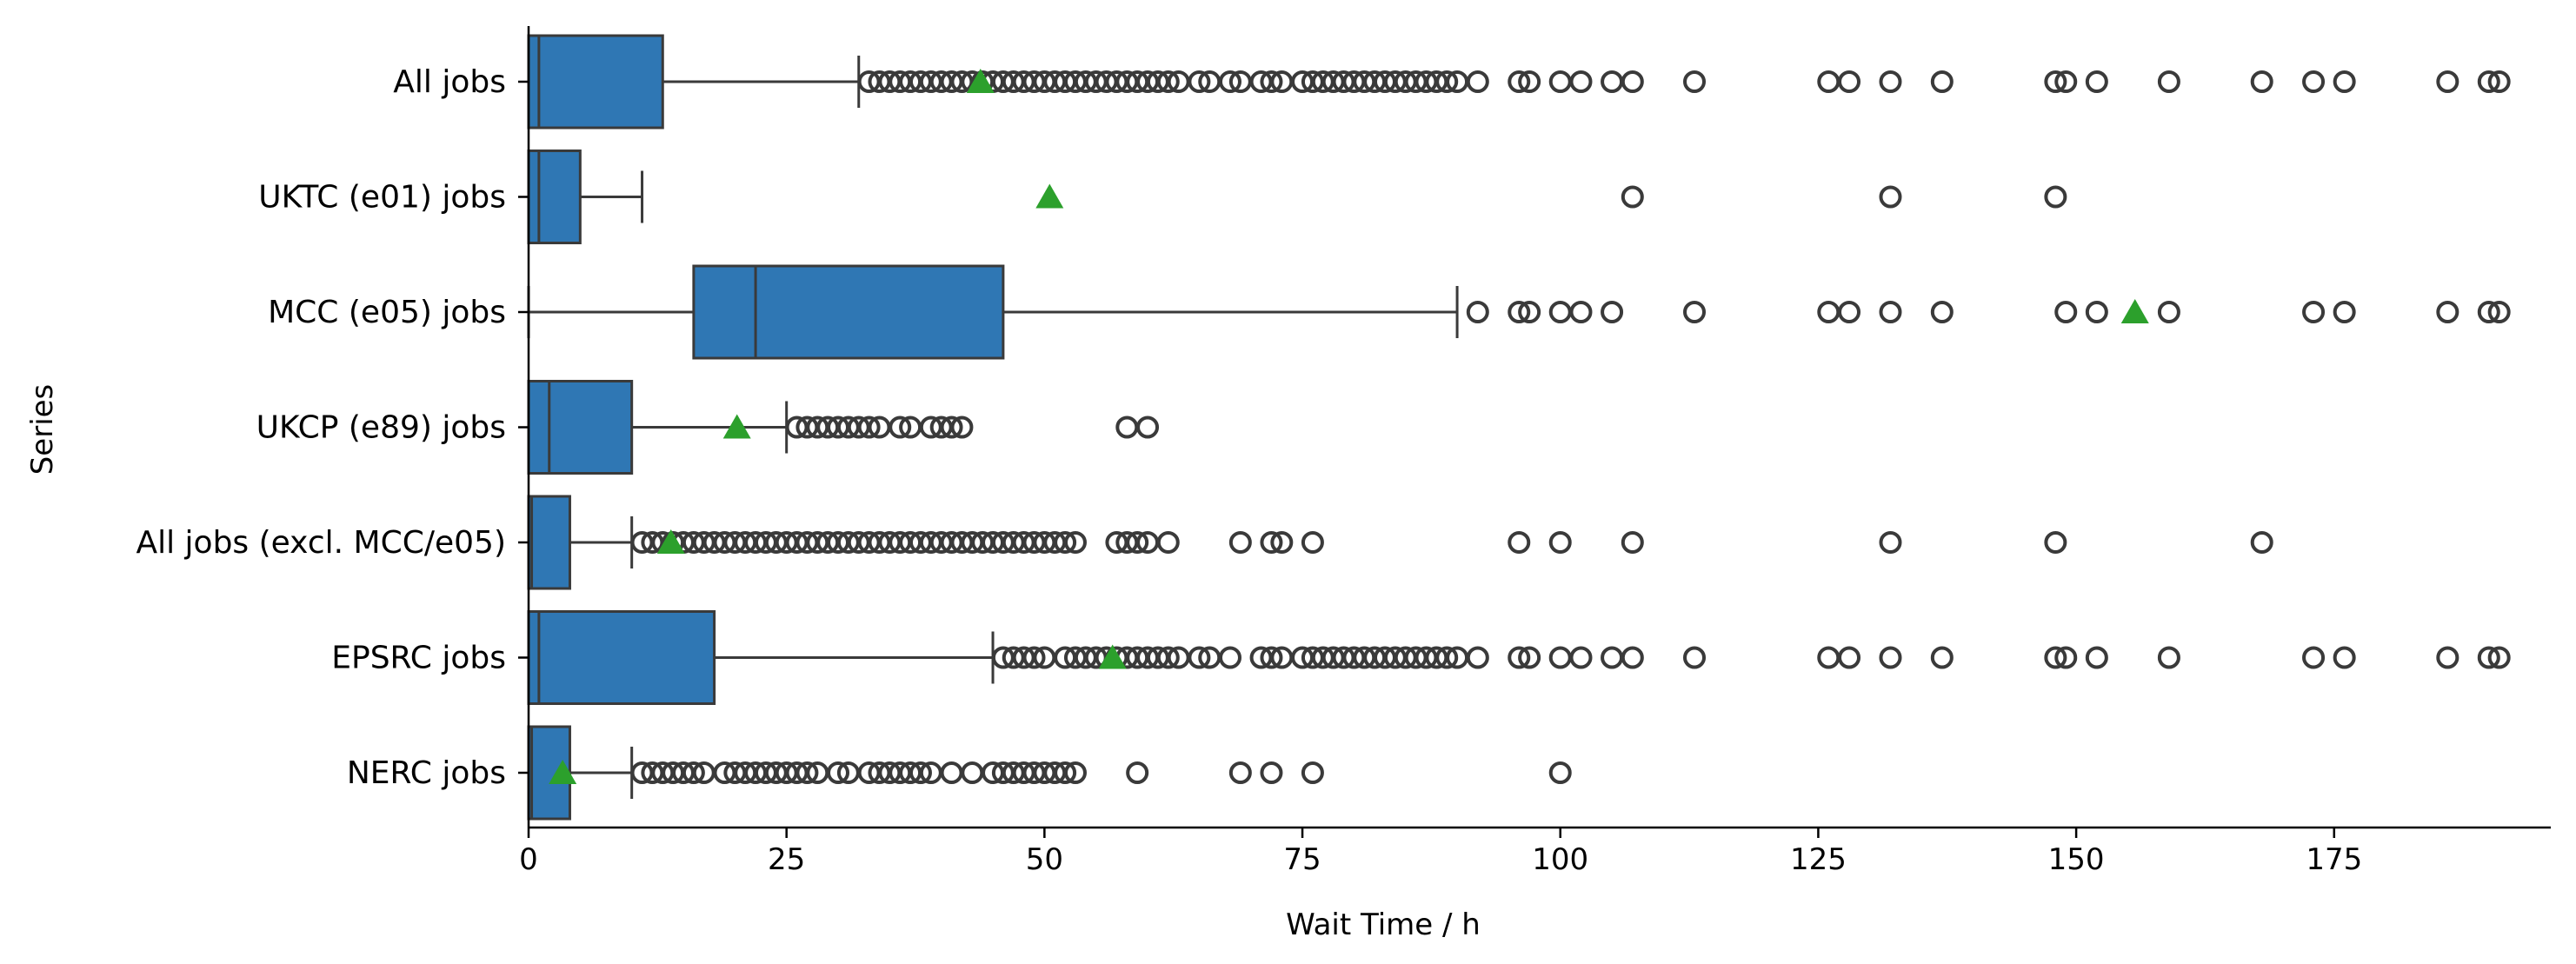  What do you see at coordinates (786, 859) in the screenshot?
I see `x-tick-label: 25` at bounding box center [786, 859].